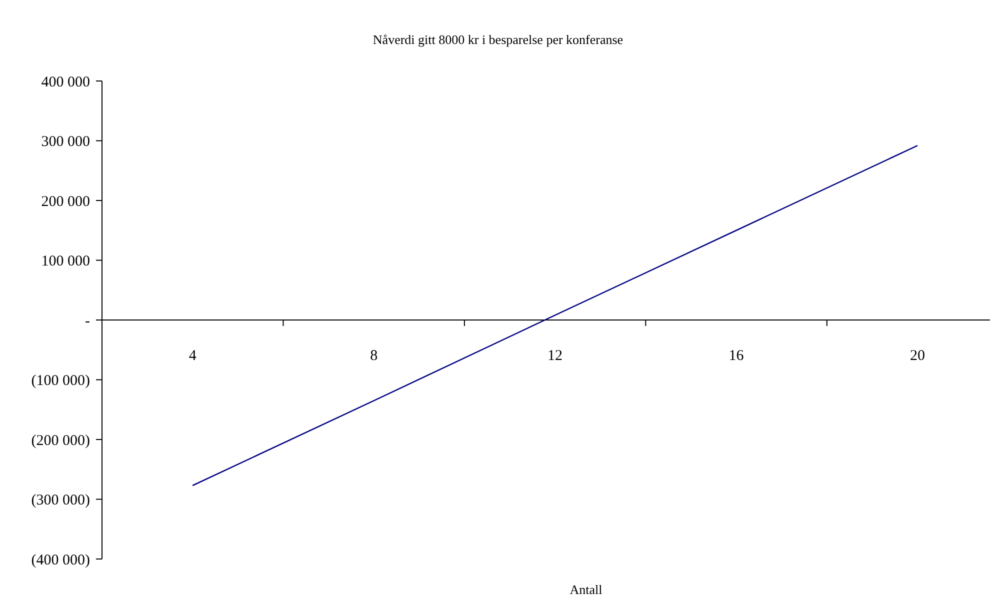  What do you see at coordinates (918, 356) in the screenshot?
I see `x-tick-label: 20` at bounding box center [918, 356].